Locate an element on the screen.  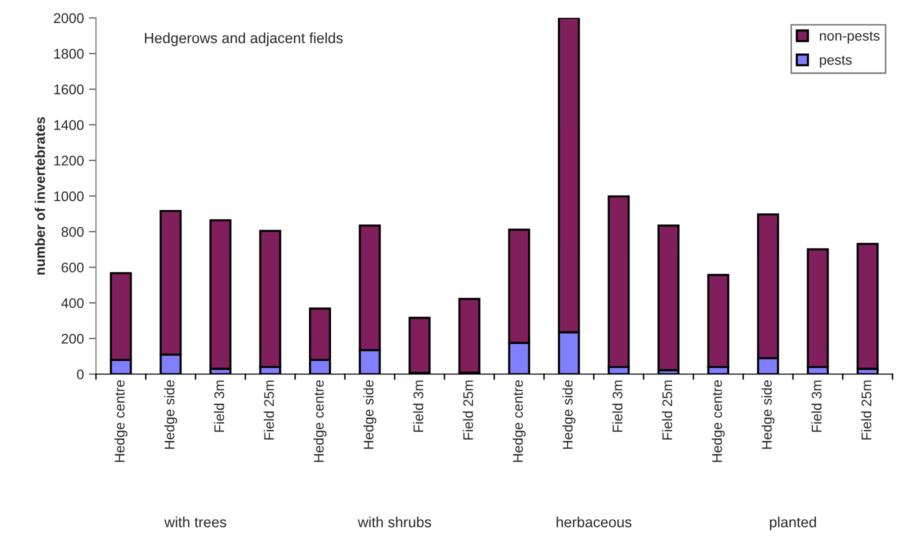
y-tick-label: 1200 is located at coordinates (69, 161).